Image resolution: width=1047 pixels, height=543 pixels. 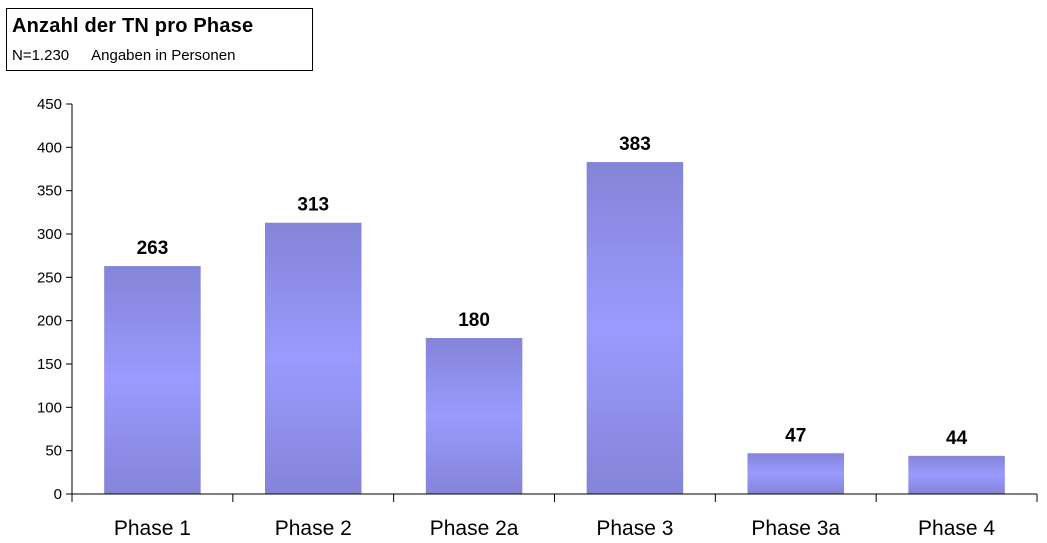 What do you see at coordinates (53, 451) in the screenshot?
I see `y-tick-label-50: 50` at bounding box center [53, 451].